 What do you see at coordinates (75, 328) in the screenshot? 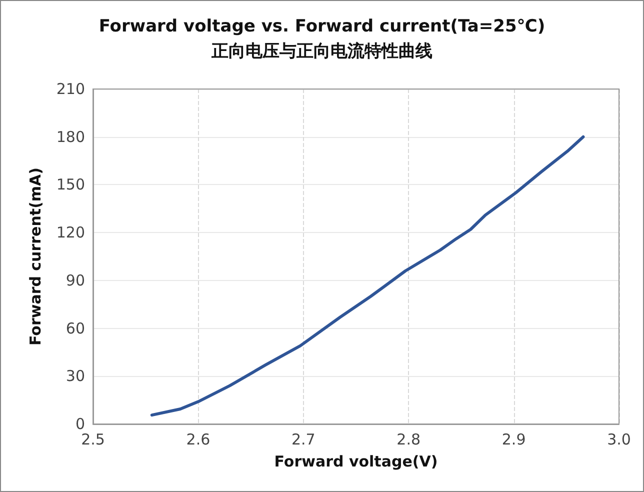
I see `y-tick-label: 60` at bounding box center [75, 328].